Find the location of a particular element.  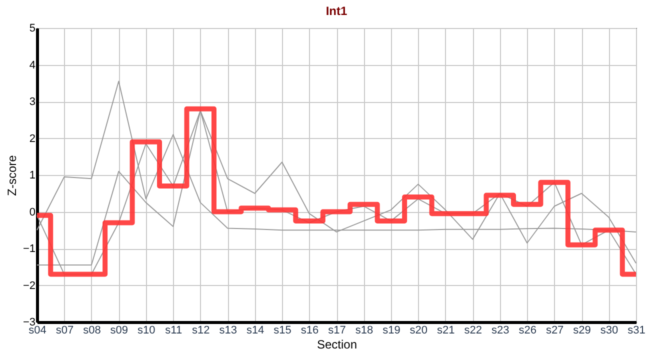

x-tick-label: s04 is located at coordinates (37, 330).